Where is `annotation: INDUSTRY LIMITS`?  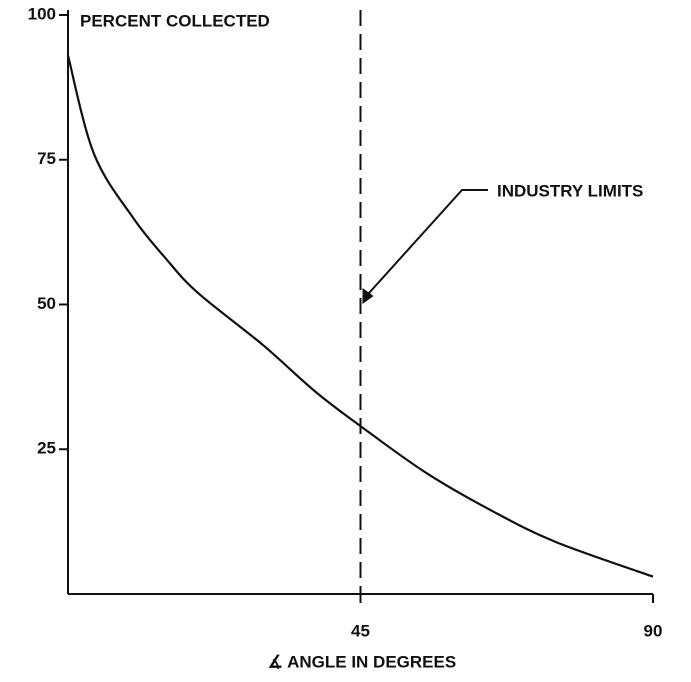
annotation: INDUSTRY LIMITS is located at coordinates (570, 190).